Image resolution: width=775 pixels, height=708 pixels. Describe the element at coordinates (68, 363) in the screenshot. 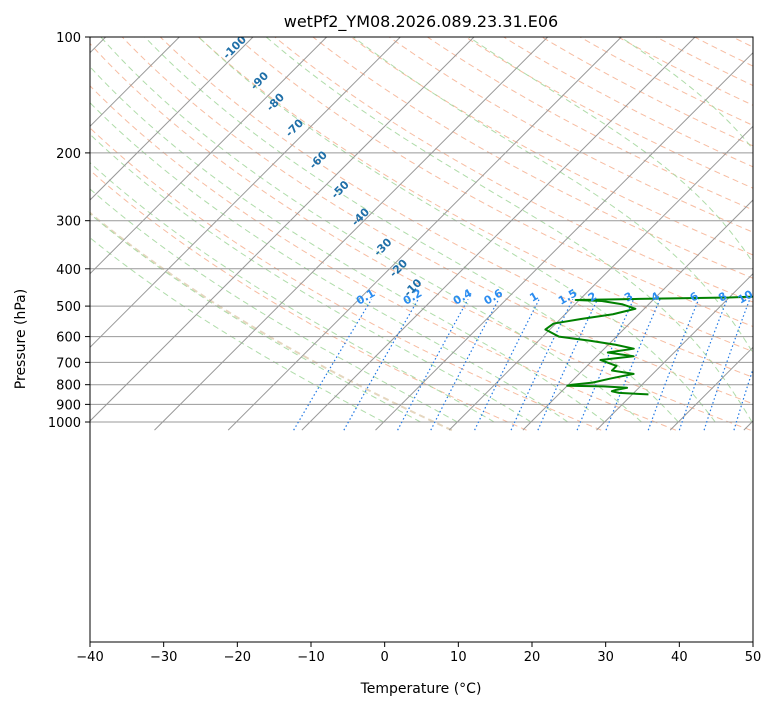

I see `y-tick-label: 700` at that location.